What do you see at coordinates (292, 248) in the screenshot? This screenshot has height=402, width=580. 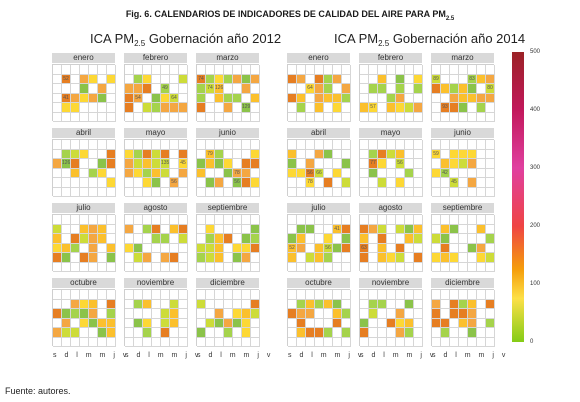 I see `day-cell-value: 52` at bounding box center [292, 248].